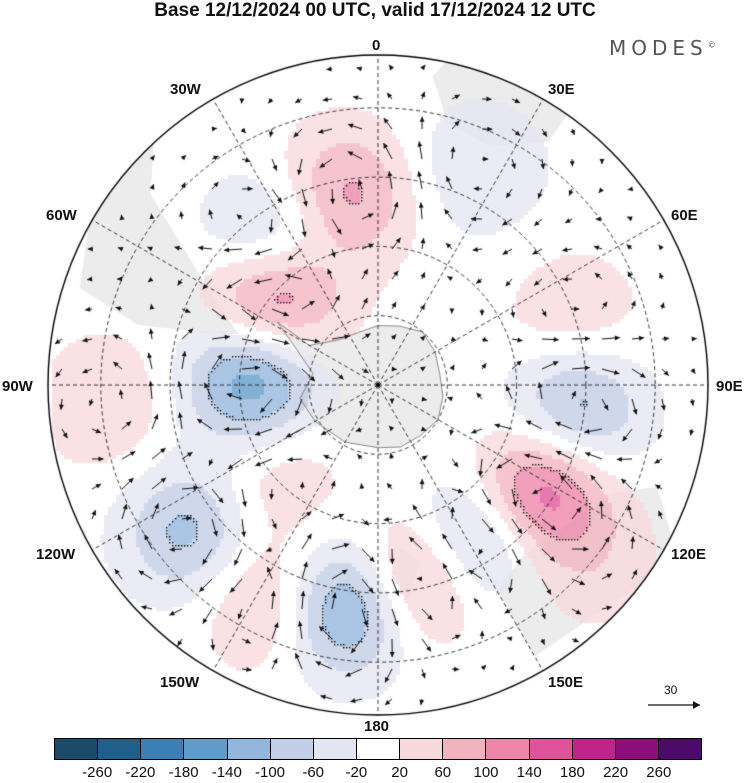  Describe the element at coordinates (97, 772) in the screenshot. I see `colorbar-tick-label: -260` at that location.